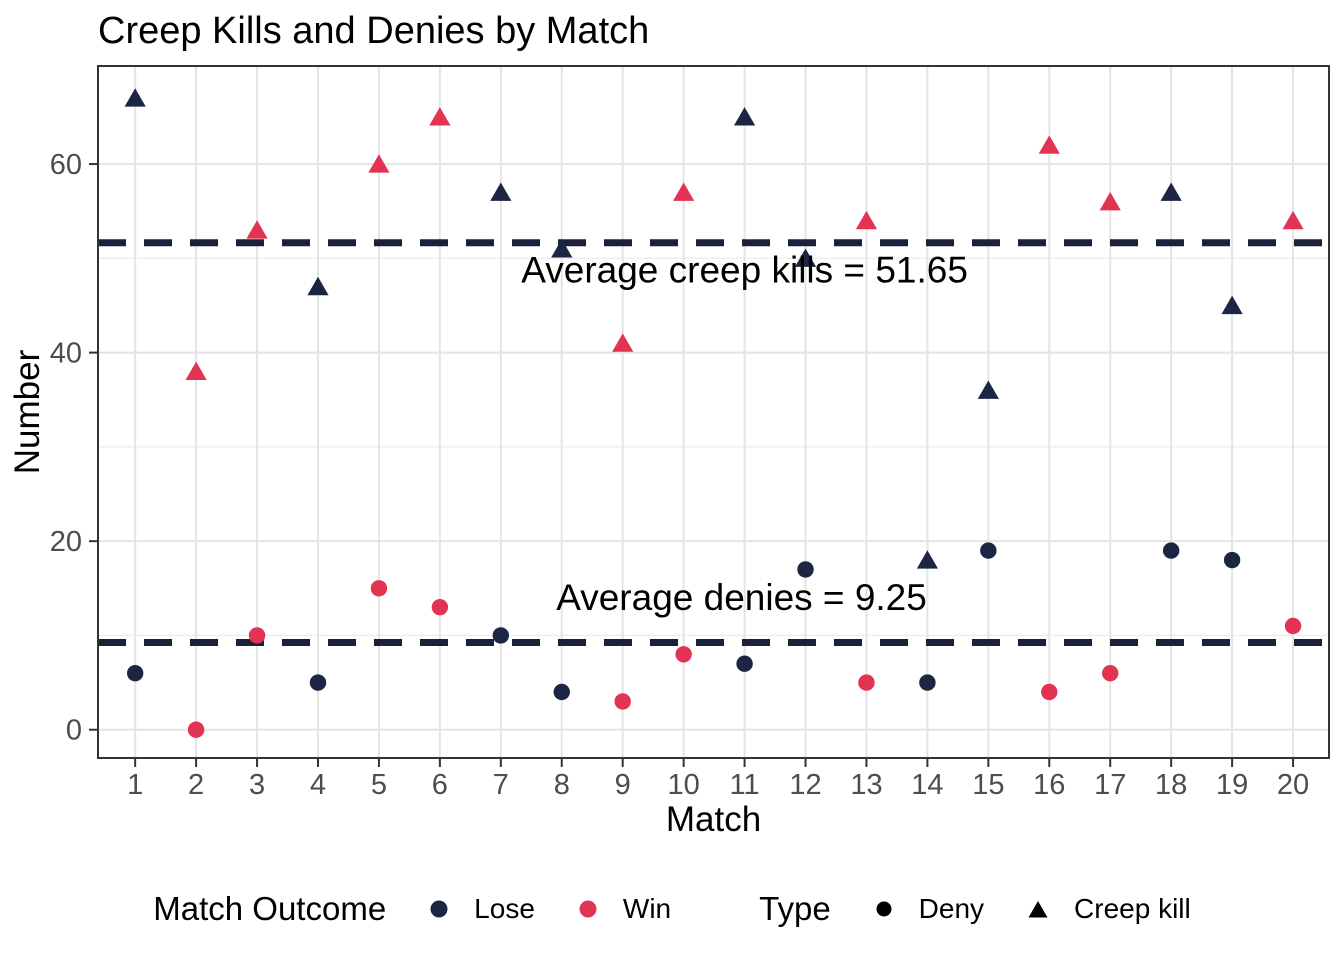 The width and height of the screenshot is (1344, 960). I want to click on x-tick-label: 5, so click(379, 785).